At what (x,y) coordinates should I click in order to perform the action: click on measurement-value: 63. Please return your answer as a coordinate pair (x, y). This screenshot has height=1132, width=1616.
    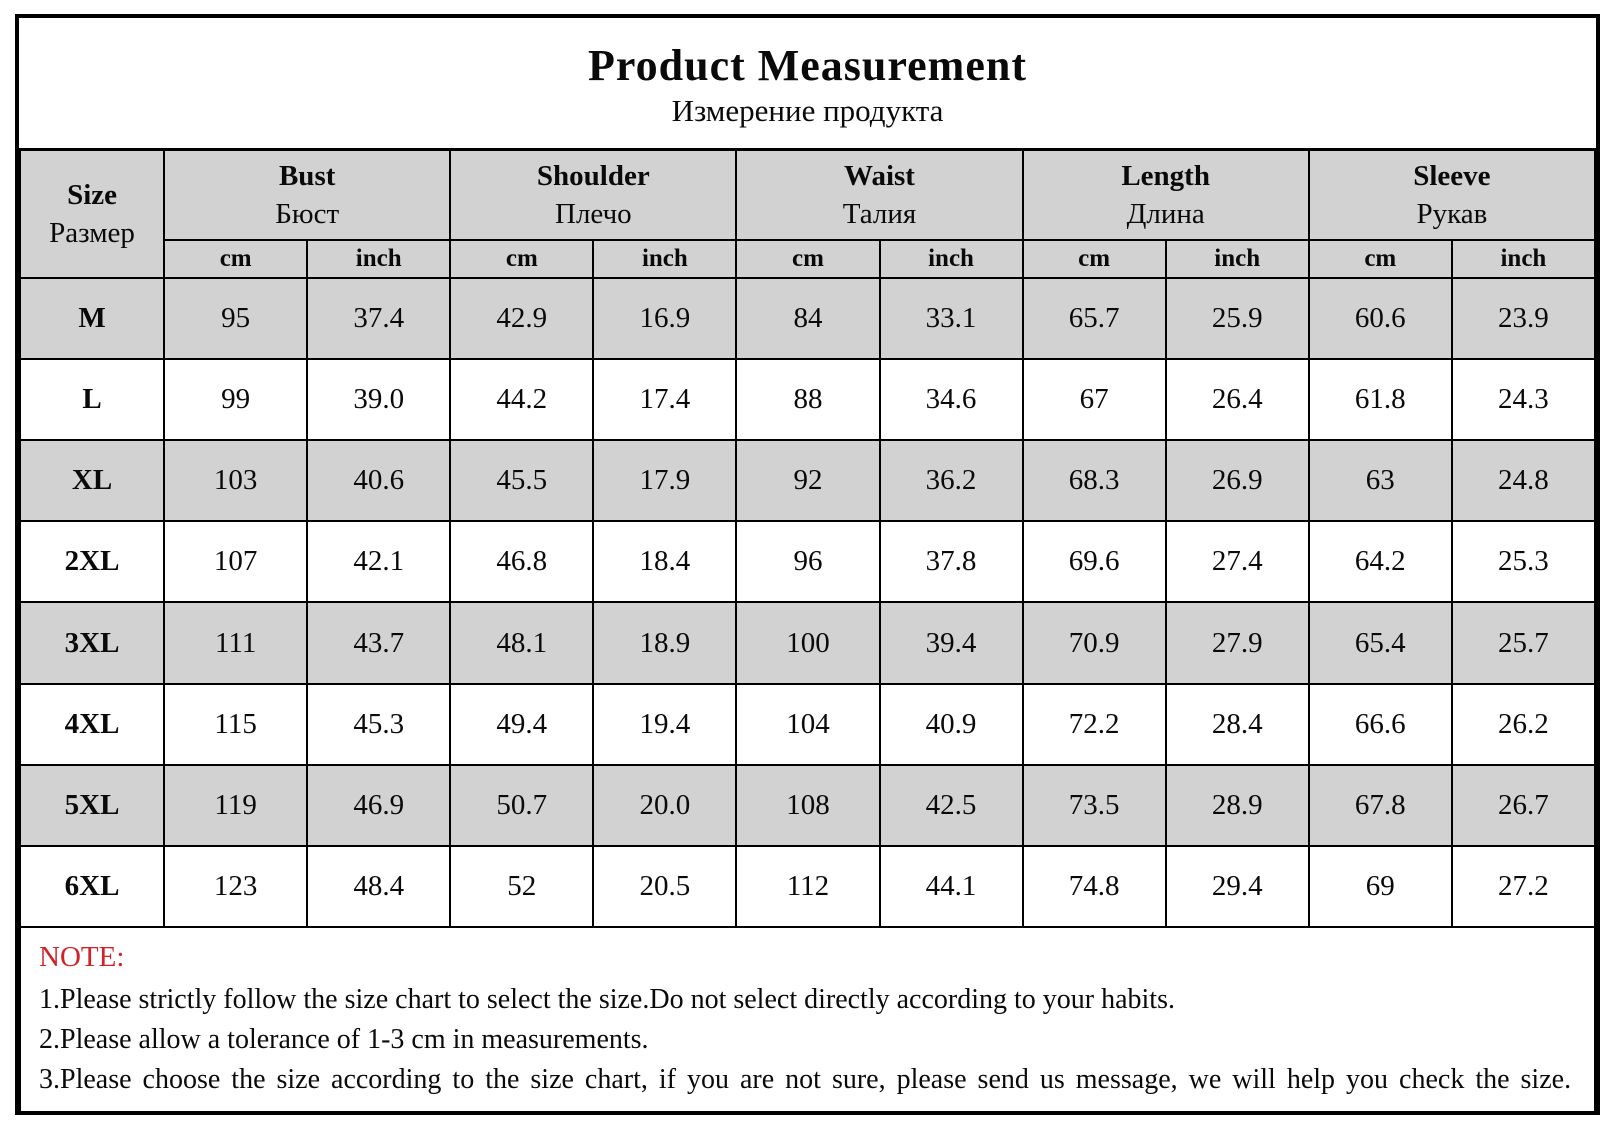
    Looking at the image, I should click on (1380, 481).